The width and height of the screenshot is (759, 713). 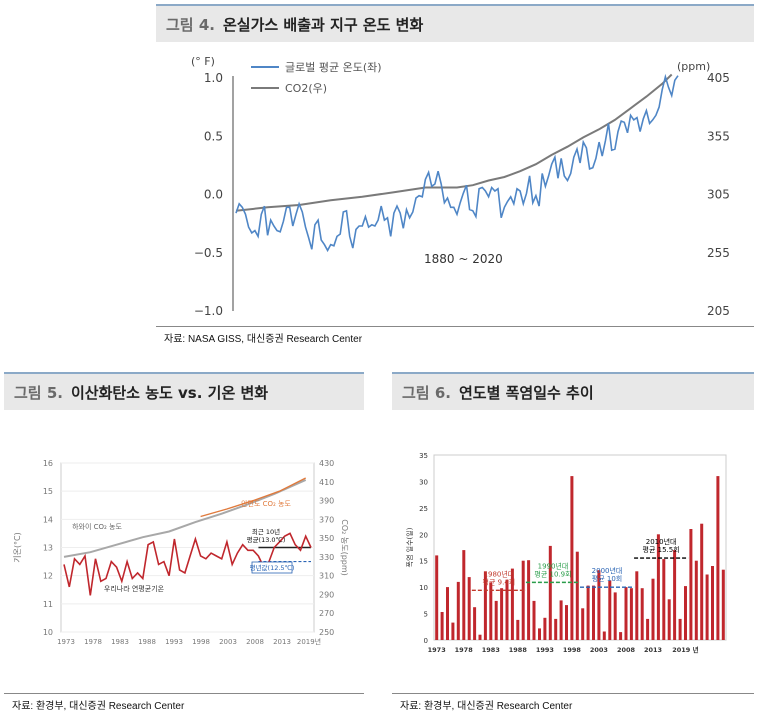 I want to click on fig6-ytick: 15, so click(x=423, y=562).